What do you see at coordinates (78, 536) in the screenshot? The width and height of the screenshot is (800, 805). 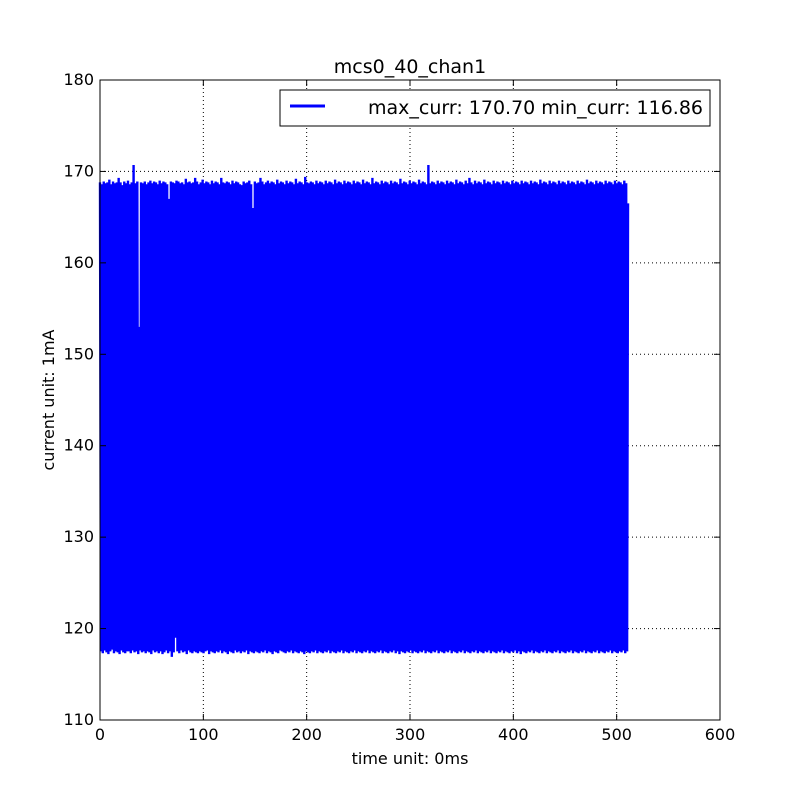 I see `y-tick-label: 130` at bounding box center [78, 536].